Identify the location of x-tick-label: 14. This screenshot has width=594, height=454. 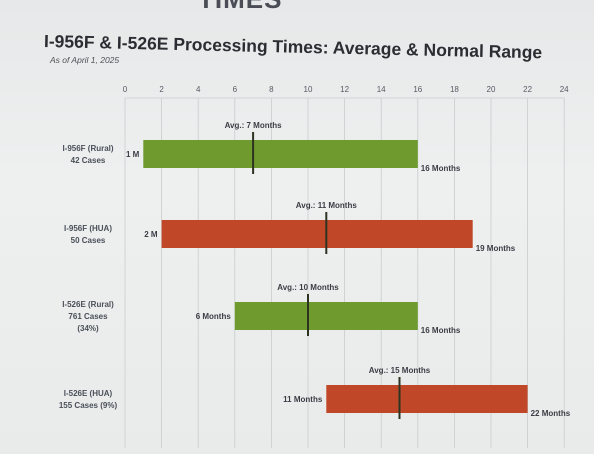
(381, 89).